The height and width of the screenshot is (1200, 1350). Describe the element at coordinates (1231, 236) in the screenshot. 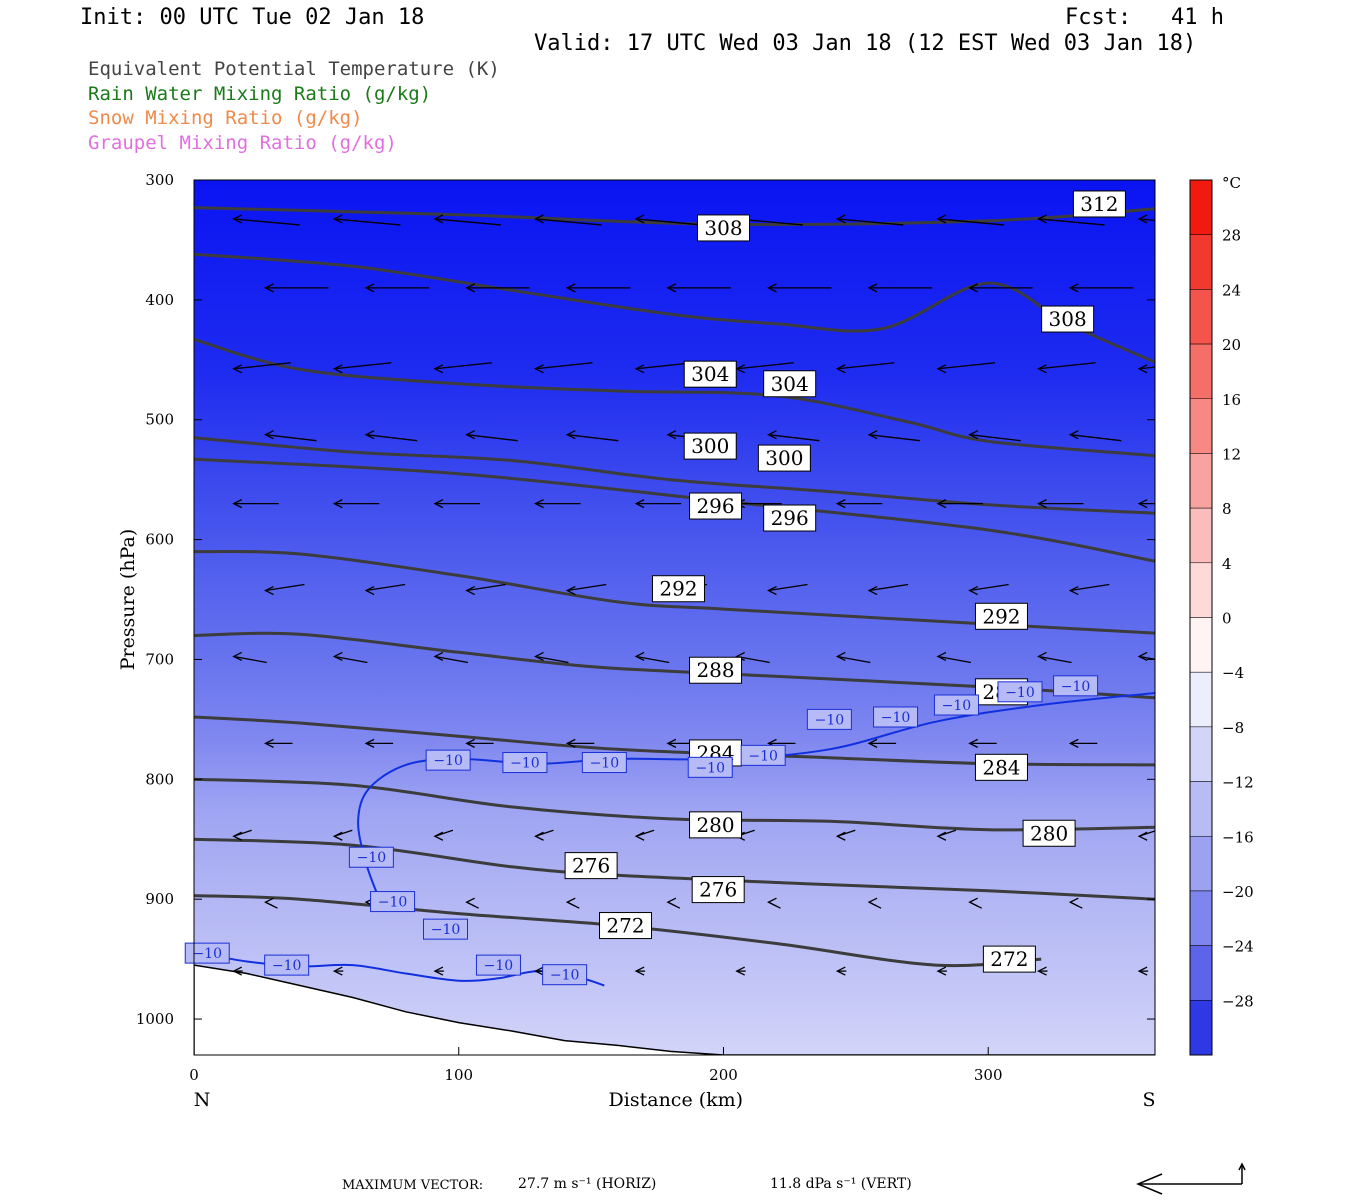

I see `colorbar-tick-label: 28` at that location.